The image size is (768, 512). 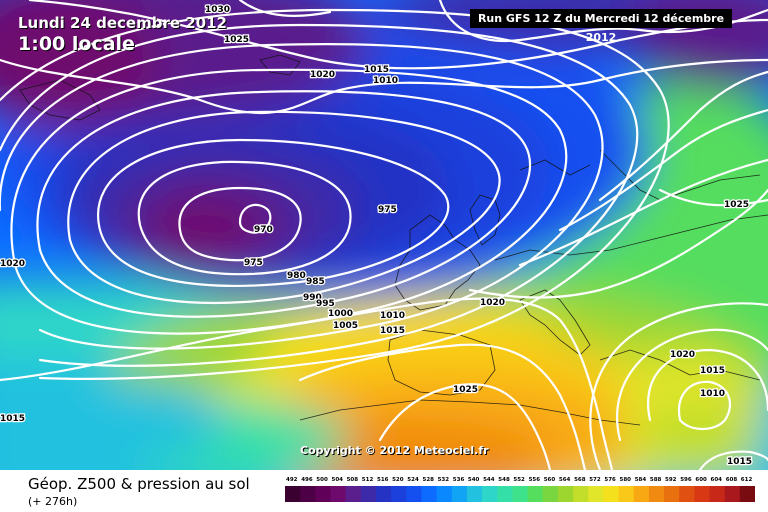 I want to click on legend-tick-label: 596, so click(x=686, y=480).